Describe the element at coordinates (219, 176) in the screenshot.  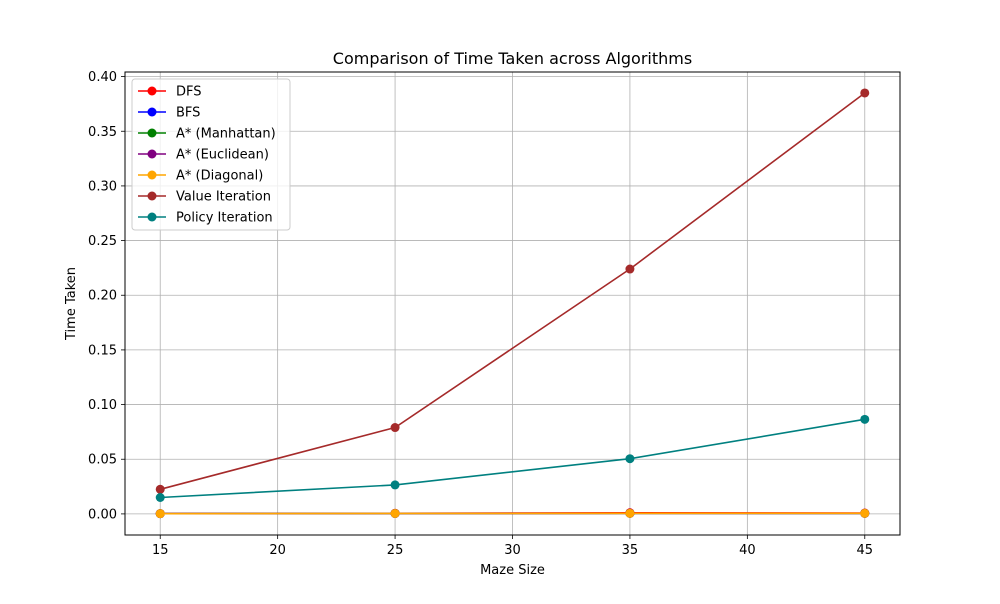
I see `legend-label: A* (Diagonal)` at that location.